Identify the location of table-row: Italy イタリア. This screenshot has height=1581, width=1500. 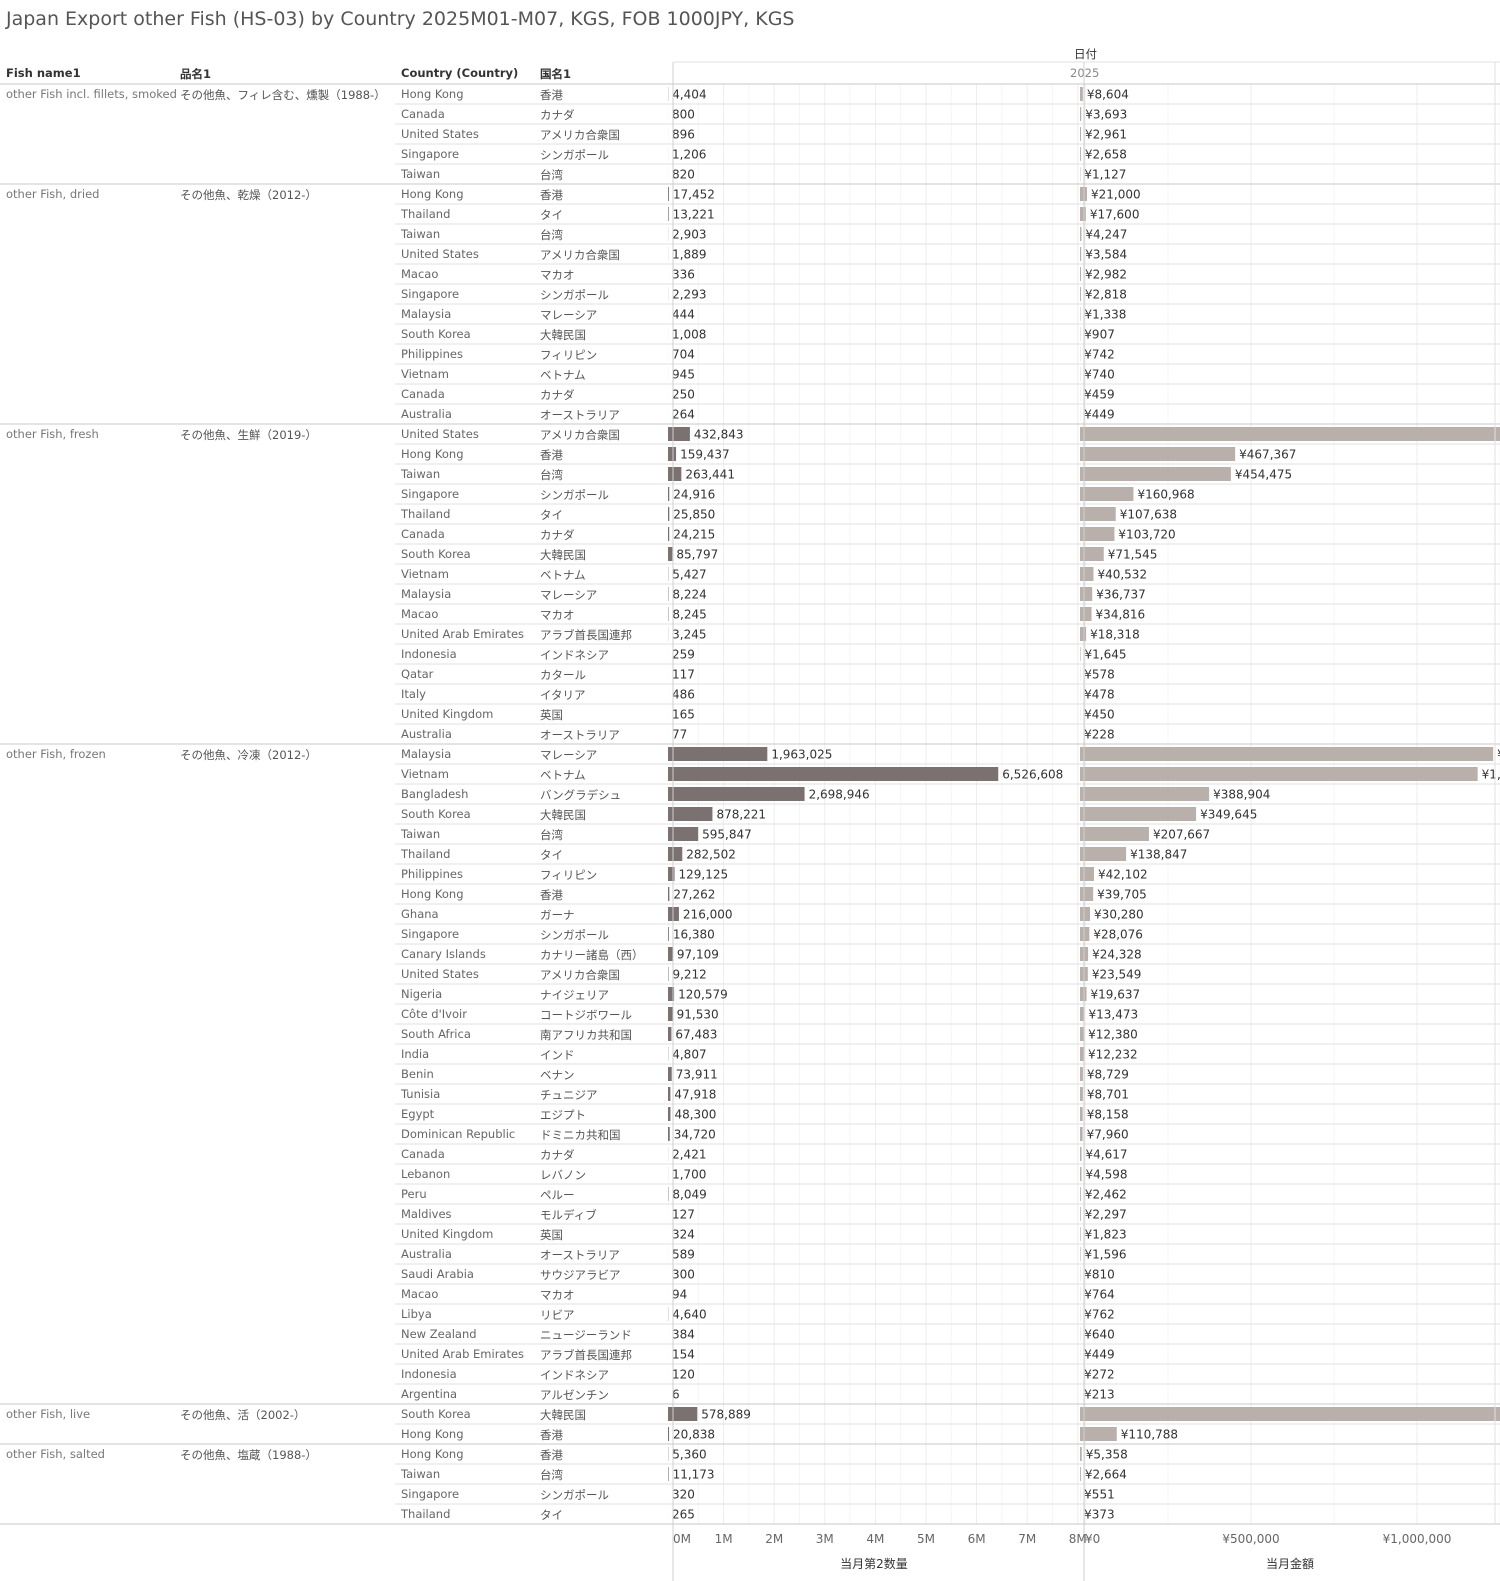
(750, 694).